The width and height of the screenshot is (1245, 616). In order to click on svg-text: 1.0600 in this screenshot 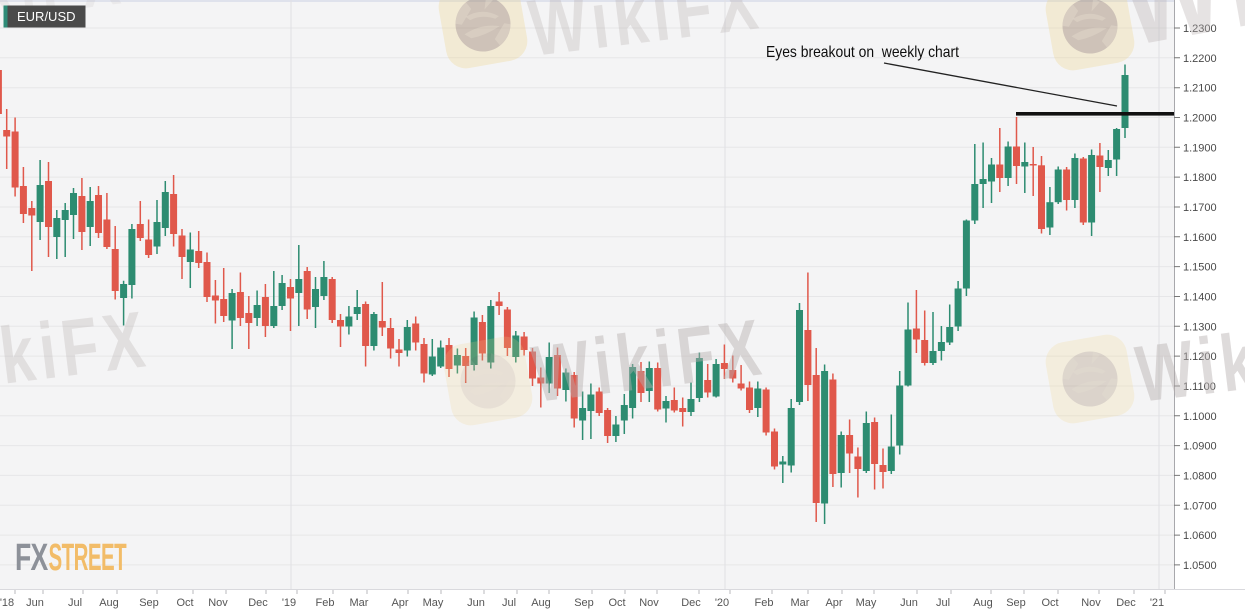, I will do `click(1200, 536)`.